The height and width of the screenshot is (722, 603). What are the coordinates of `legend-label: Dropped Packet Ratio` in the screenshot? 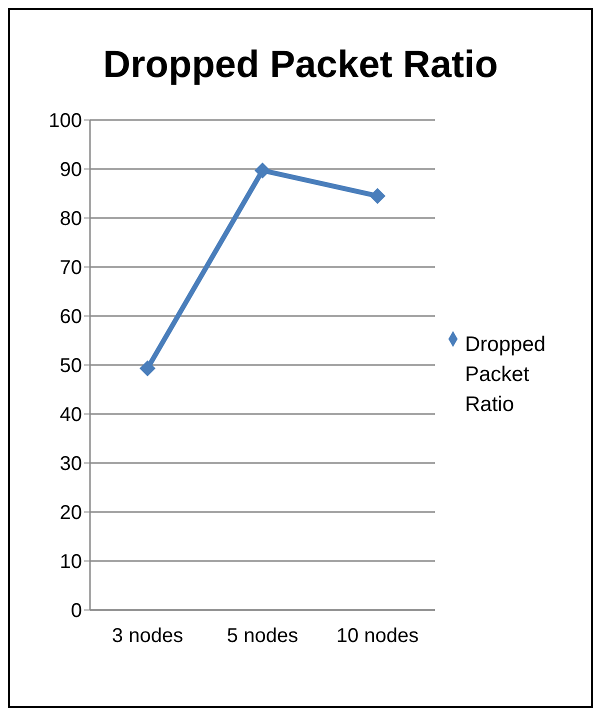 It's located at (506, 375).